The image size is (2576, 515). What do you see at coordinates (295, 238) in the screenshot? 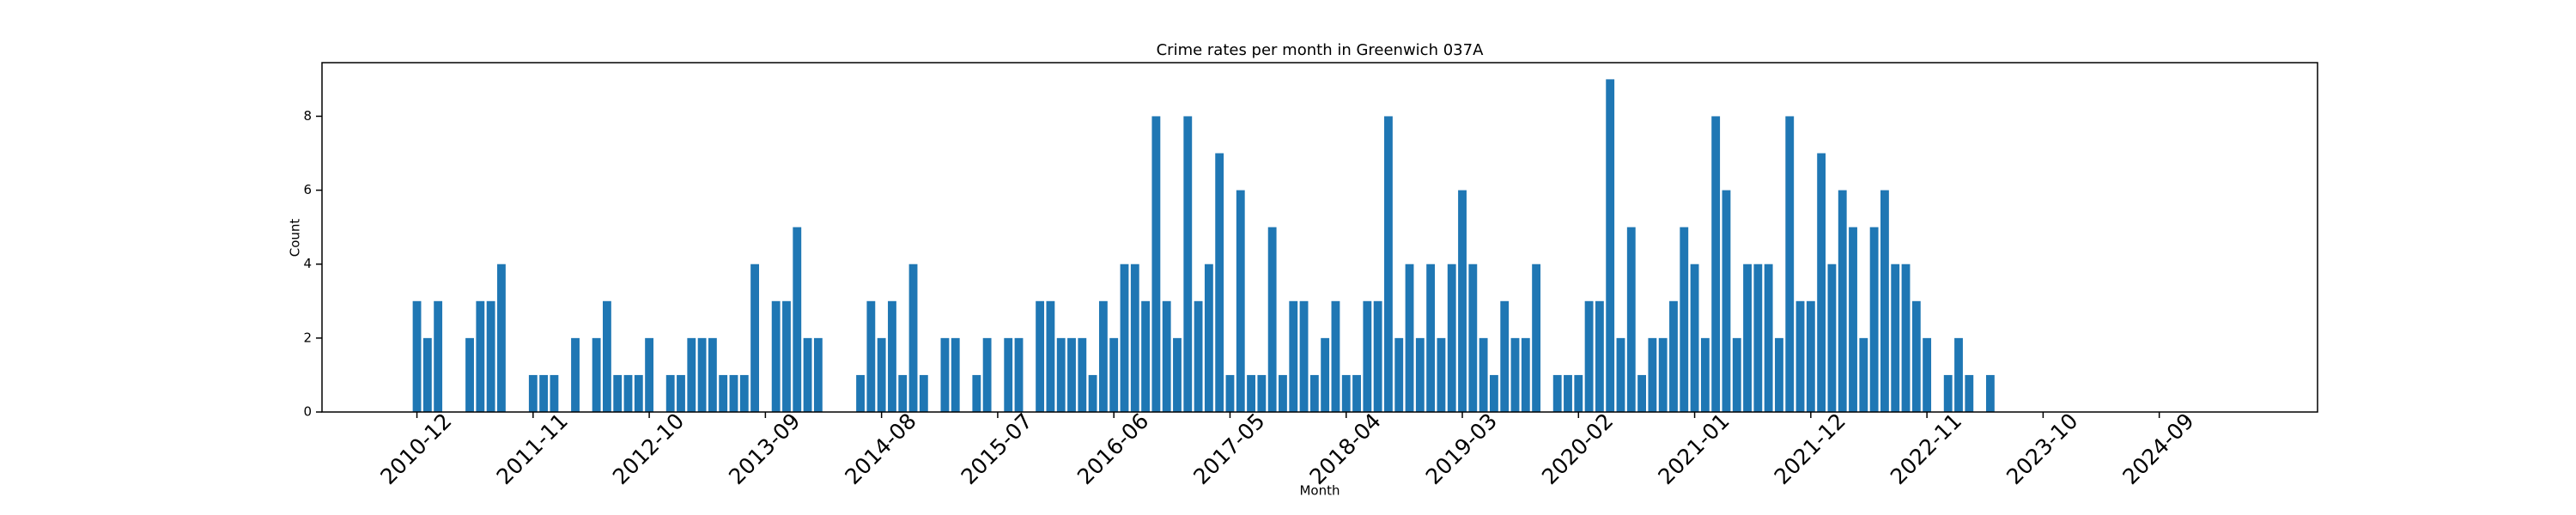
I see `y-axis-label: Count` at bounding box center [295, 238].